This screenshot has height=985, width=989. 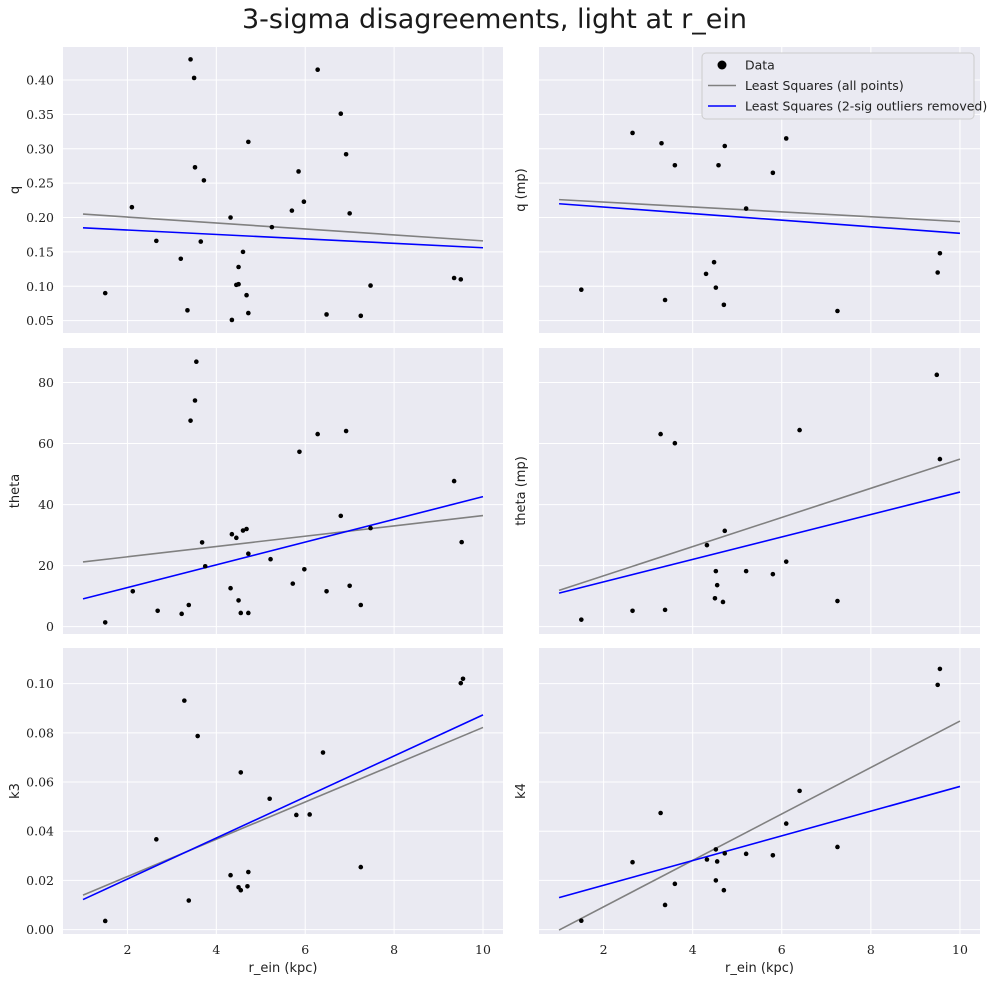 I want to click on y-tick-label: 60, so click(x=46, y=443).